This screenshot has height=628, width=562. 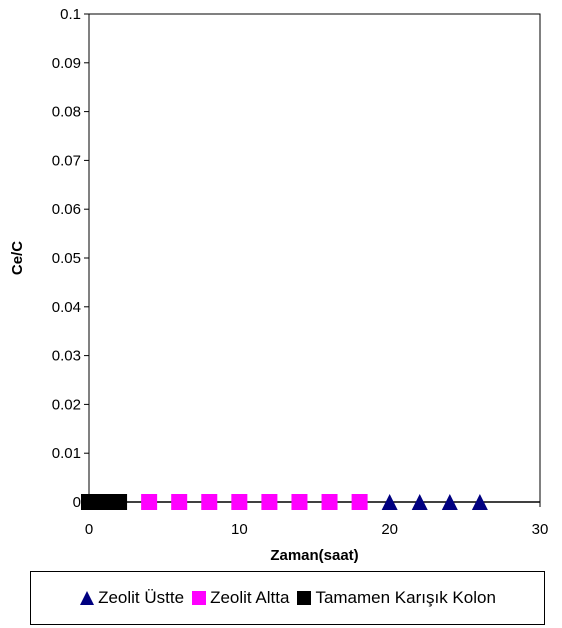 What do you see at coordinates (540, 529) in the screenshot?
I see `x-tick-label: 30` at bounding box center [540, 529].